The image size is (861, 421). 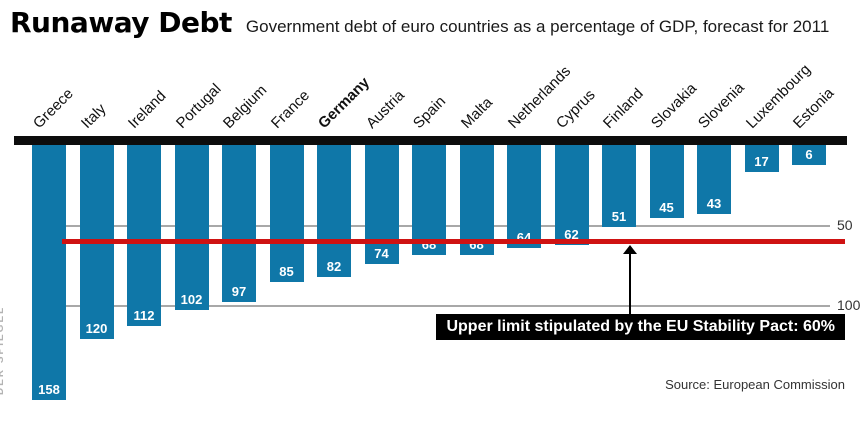 I want to click on bar-slovenia: 43, so click(x=714, y=180).